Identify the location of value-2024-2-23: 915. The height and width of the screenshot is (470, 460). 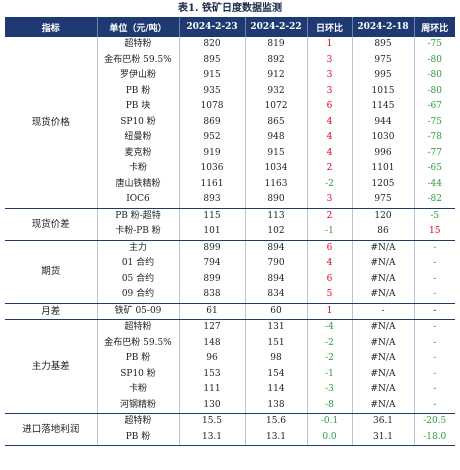
(212, 76).